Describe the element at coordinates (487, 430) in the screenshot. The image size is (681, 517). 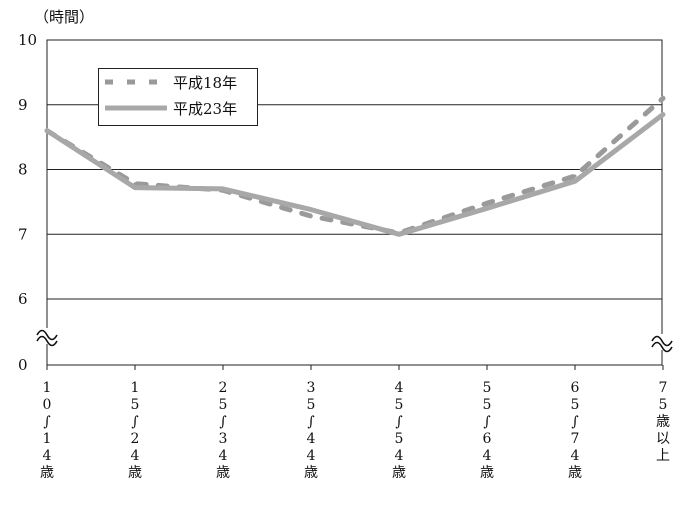
I see `x-tick-label-55-64: 5 5 ∫ 6 4 歳` at that location.